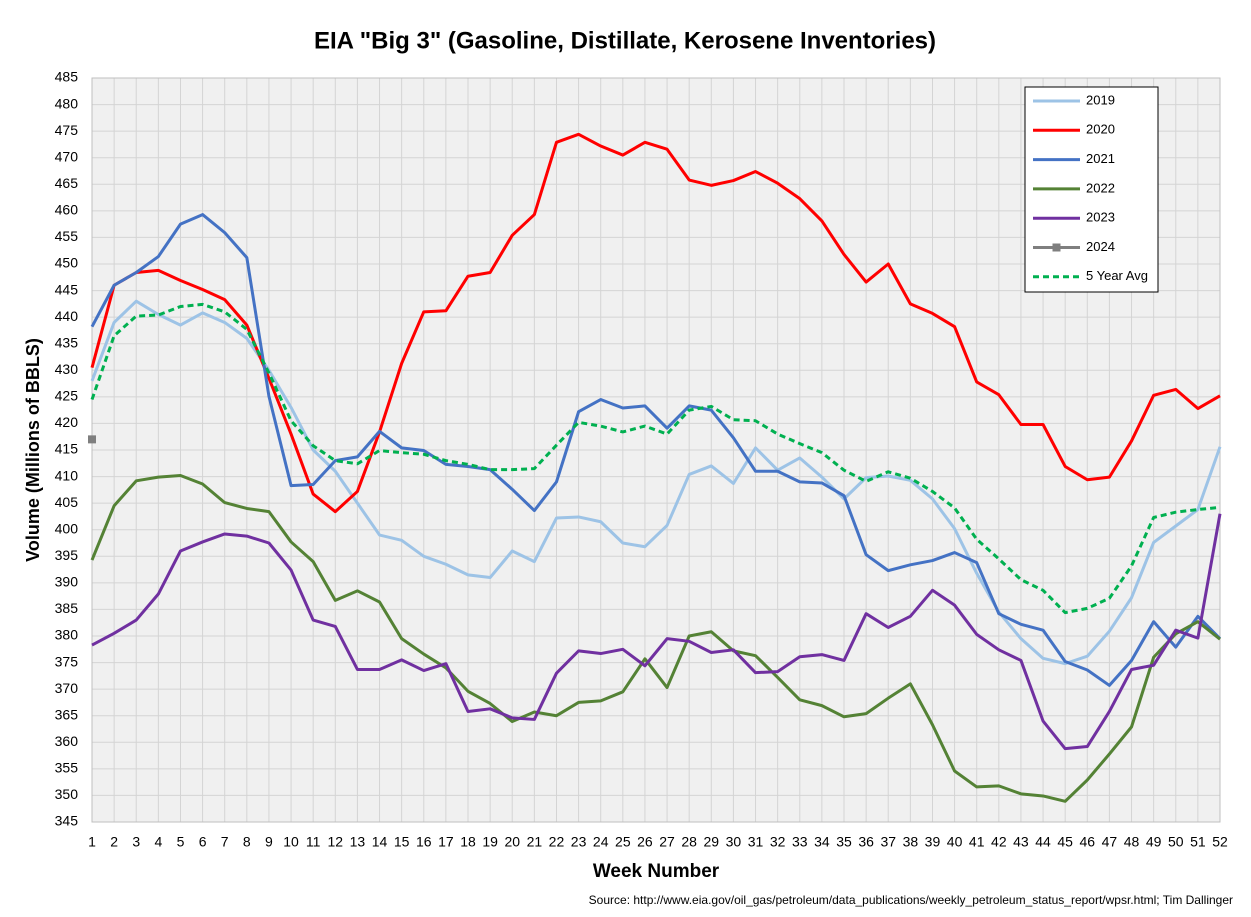  I want to click on x-tick-label: 48, so click(1132, 842).